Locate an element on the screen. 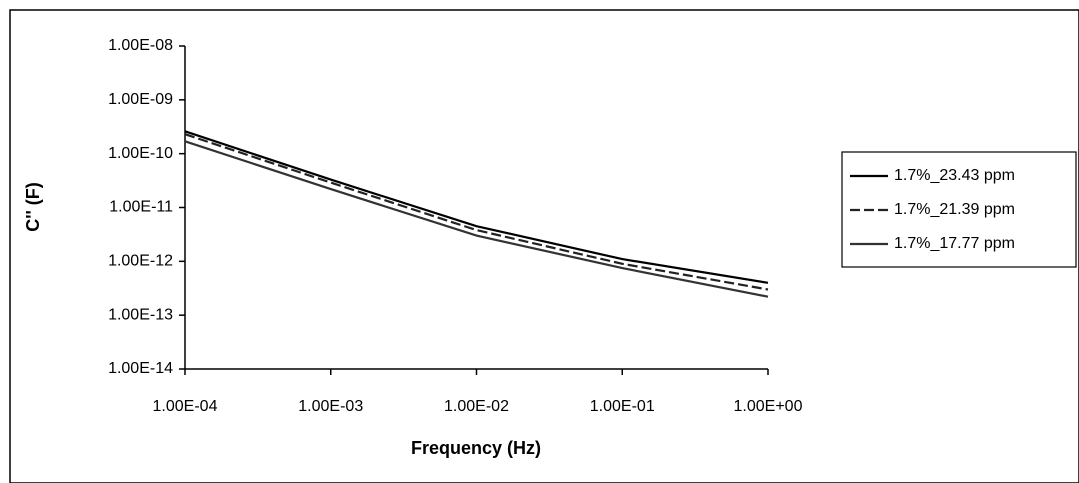 This screenshot has width=1079, height=483. x-tick-label: 1.00E-04 is located at coordinates (185, 406).